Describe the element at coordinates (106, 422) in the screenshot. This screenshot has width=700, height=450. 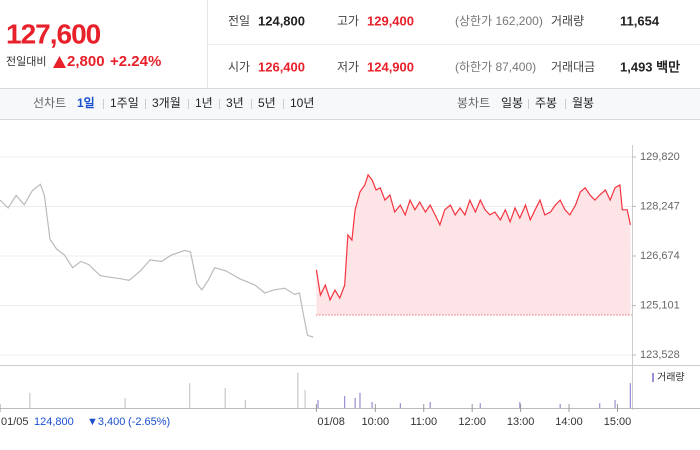
I see `prev-day-note: ▼3,400` at that location.